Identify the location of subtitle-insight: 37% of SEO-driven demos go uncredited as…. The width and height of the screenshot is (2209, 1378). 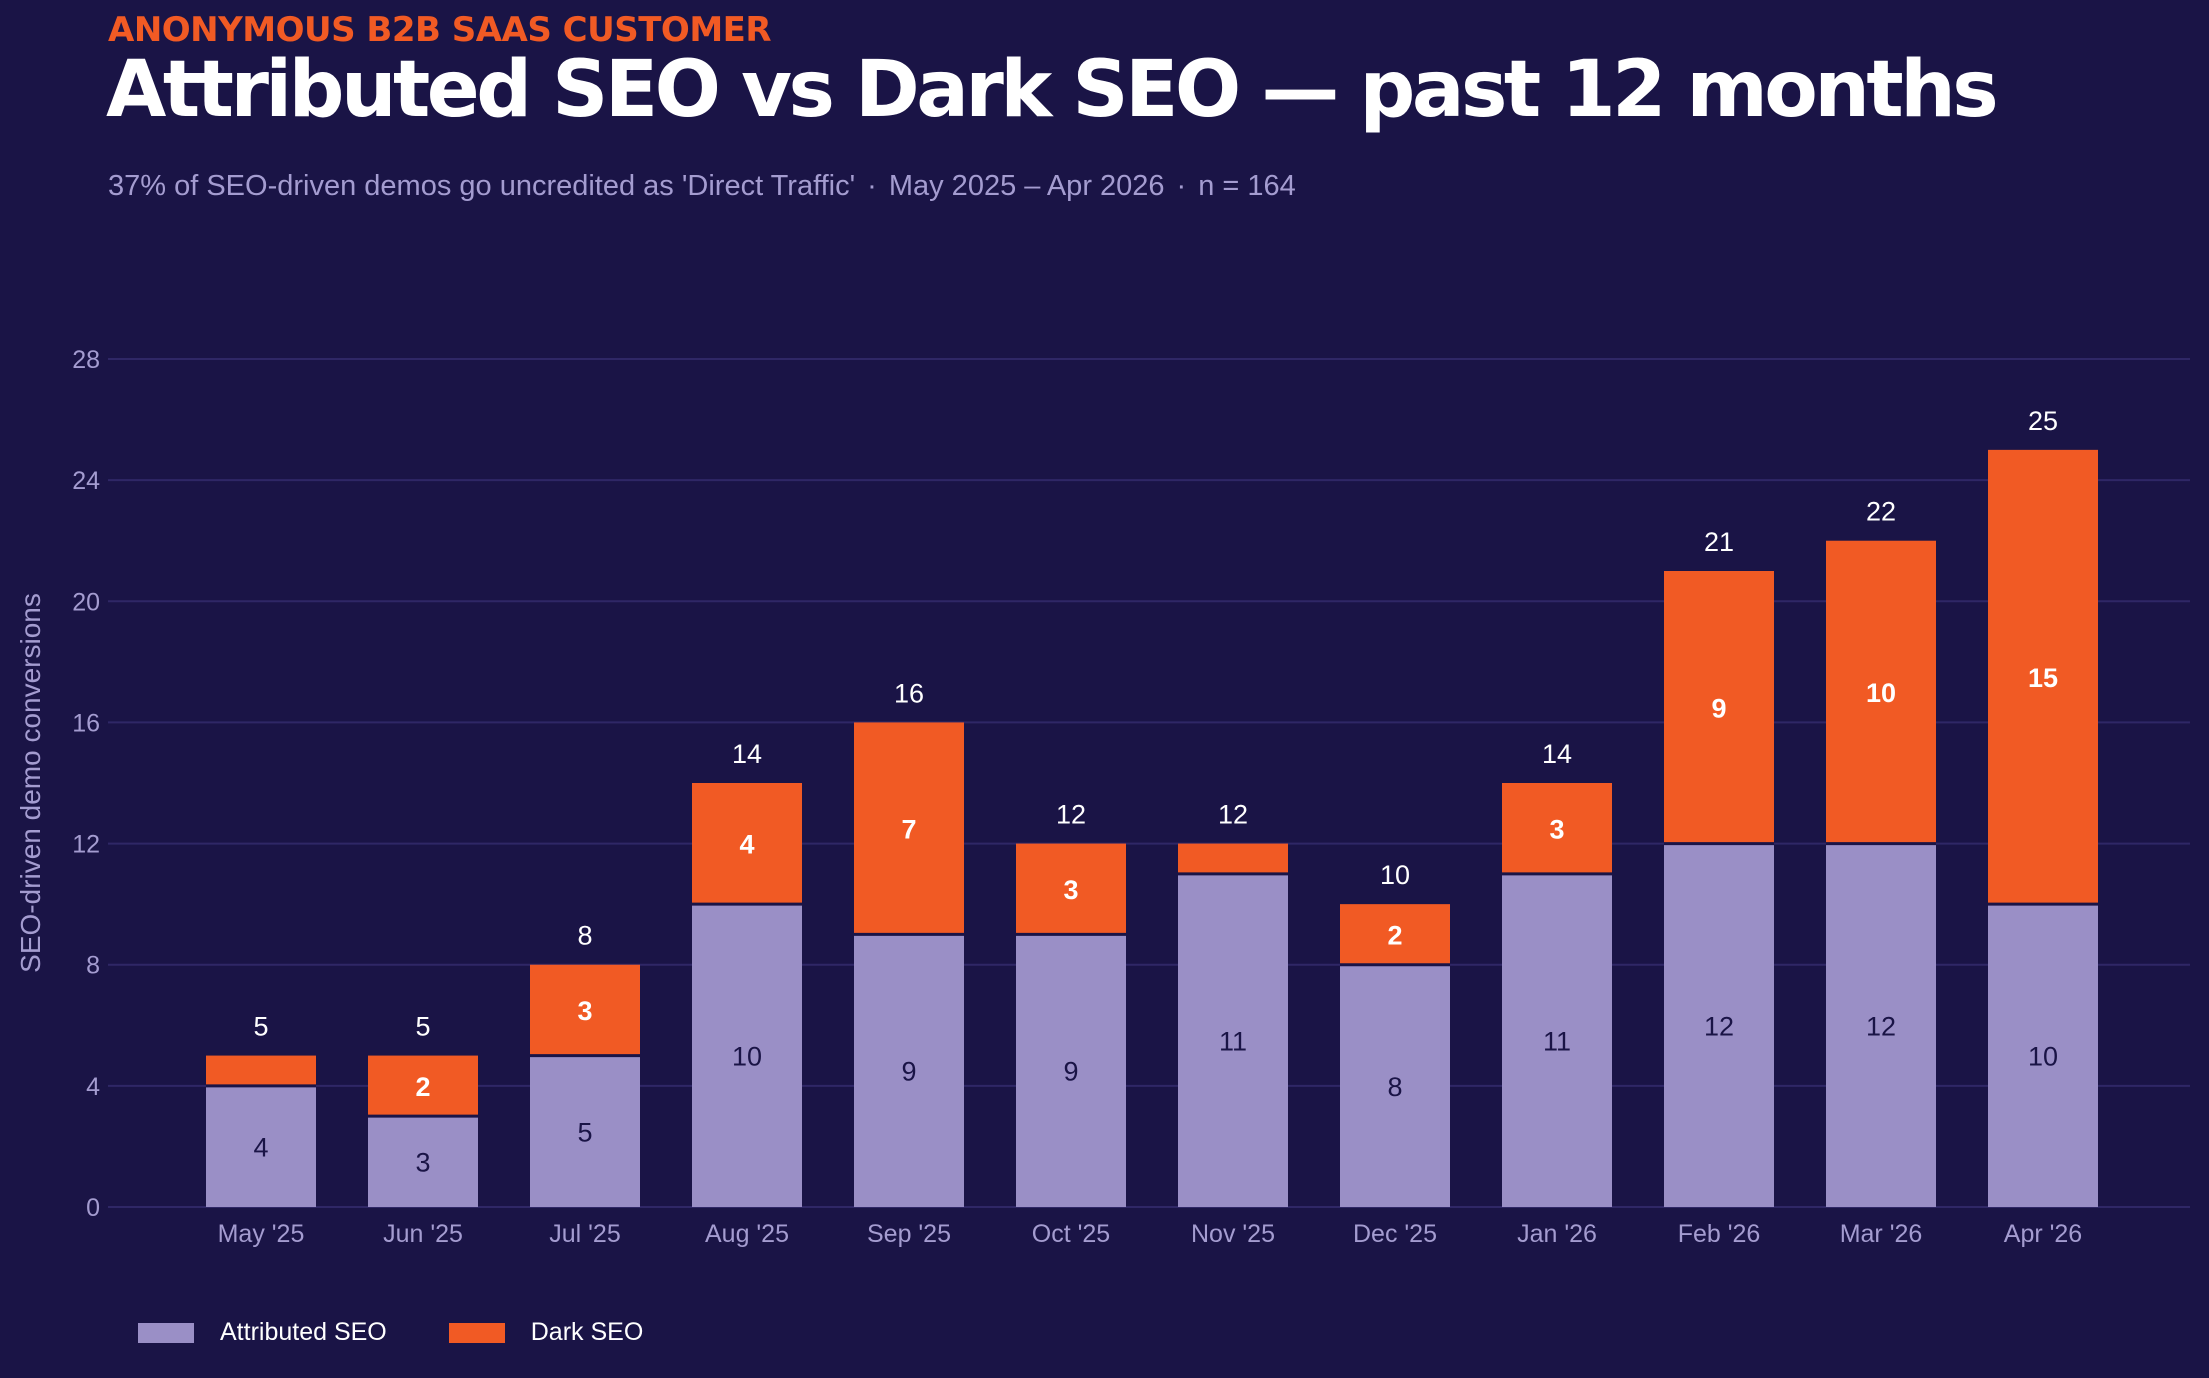
(482, 186).